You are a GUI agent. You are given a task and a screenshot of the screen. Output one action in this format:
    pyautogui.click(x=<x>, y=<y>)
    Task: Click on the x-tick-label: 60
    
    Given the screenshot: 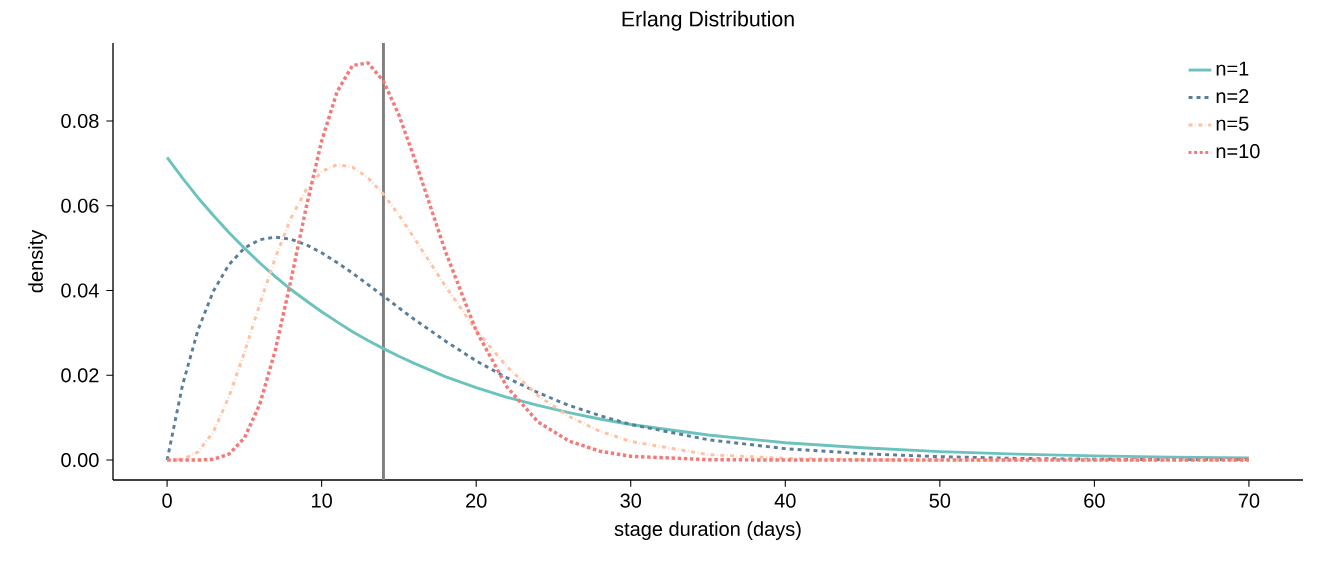 What is the action you would take?
    pyautogui.click(x=1094, y=500)
    